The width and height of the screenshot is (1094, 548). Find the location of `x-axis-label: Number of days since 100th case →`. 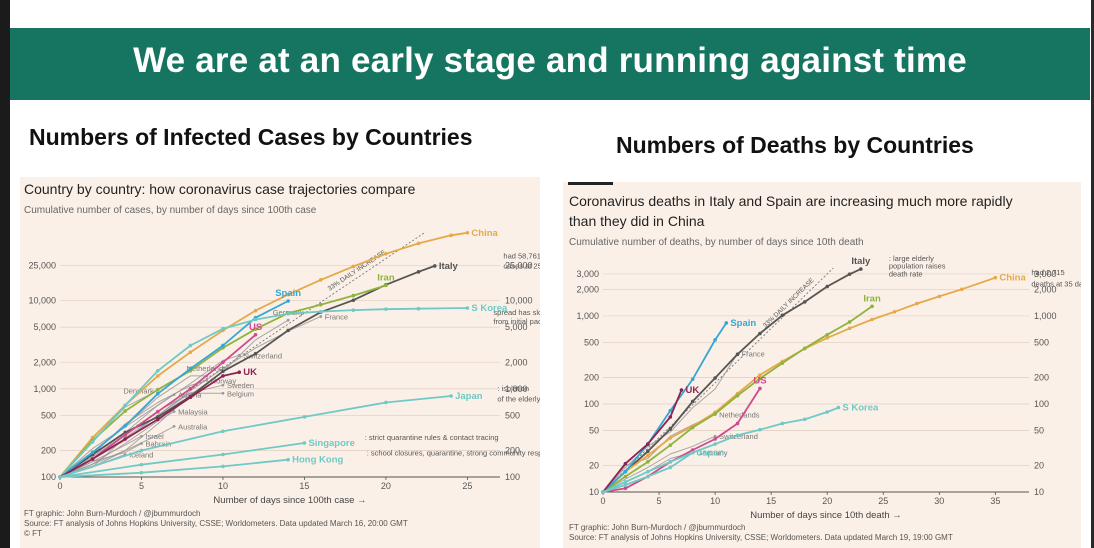

x-axis-label: Number of days since 100th case → is located at coordinates (289, 500).